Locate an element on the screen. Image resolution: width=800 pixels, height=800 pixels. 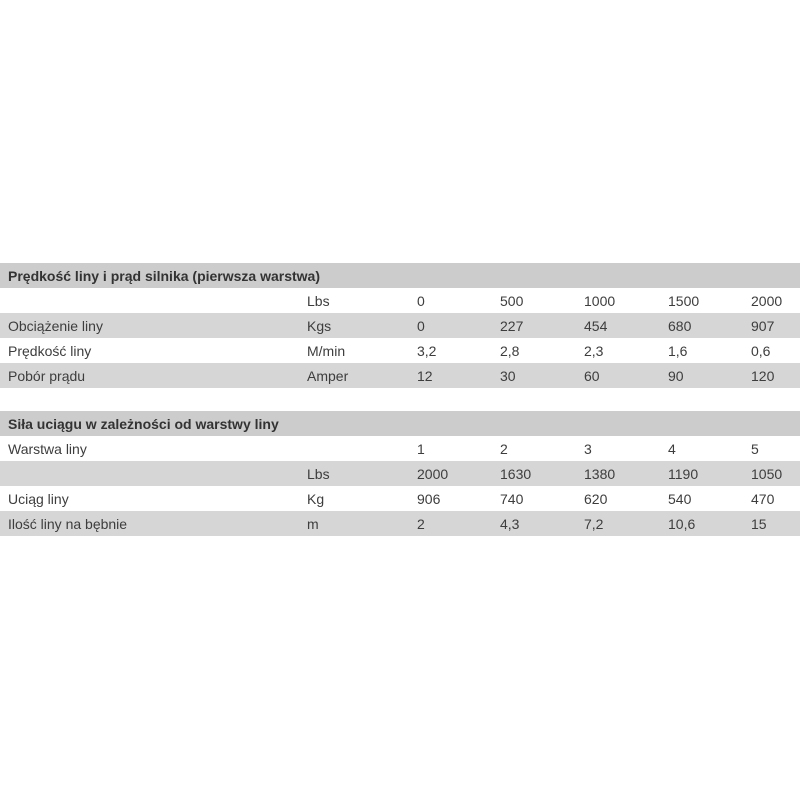
value-cell: 0,6 is located at coordinates (761, 350).